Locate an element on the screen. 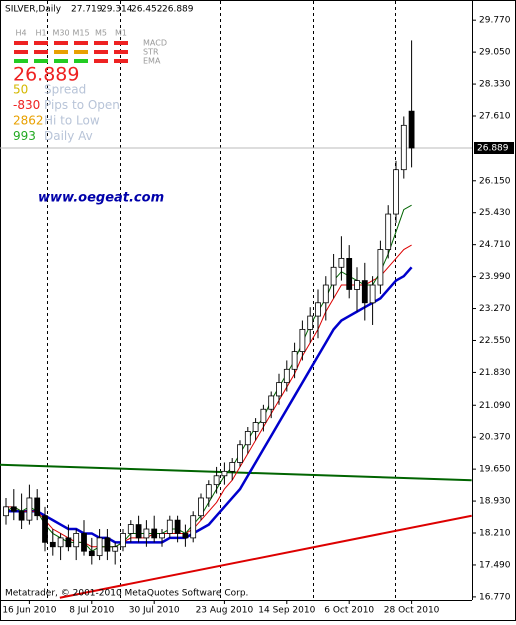  stat-label: Spread is located at coordinates (65, 90).